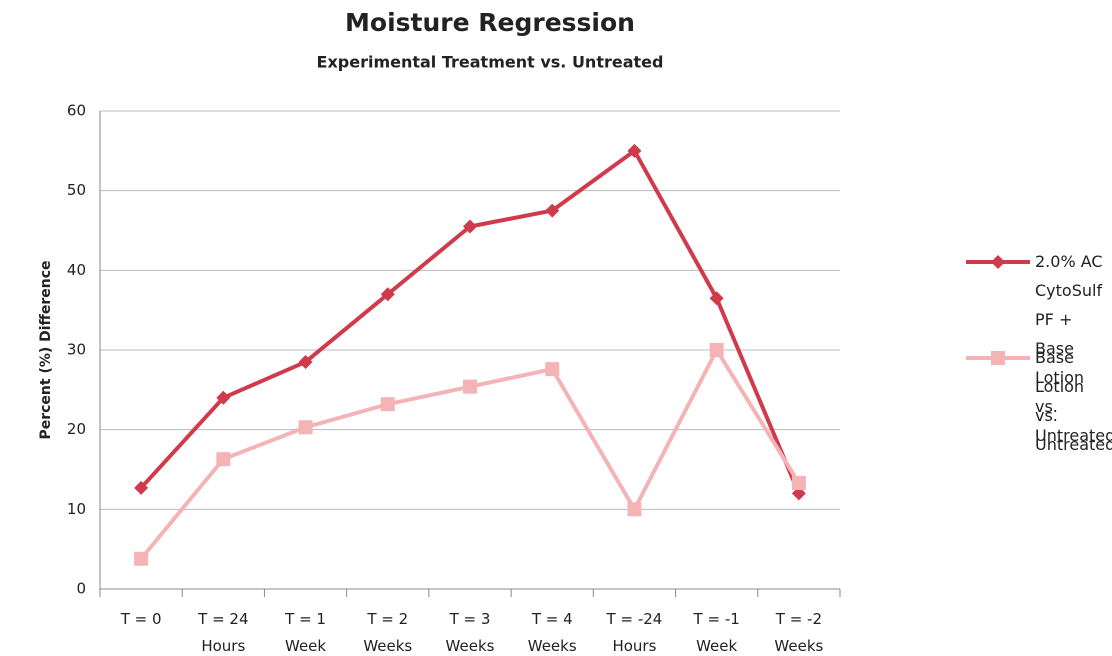 Image resolution: width=1112 pixels, height=656 pixels. What do you see at coordinates (76, 350) in the screenshot?
I see `y-tick-label: 30` at bounding box center [76, 350].